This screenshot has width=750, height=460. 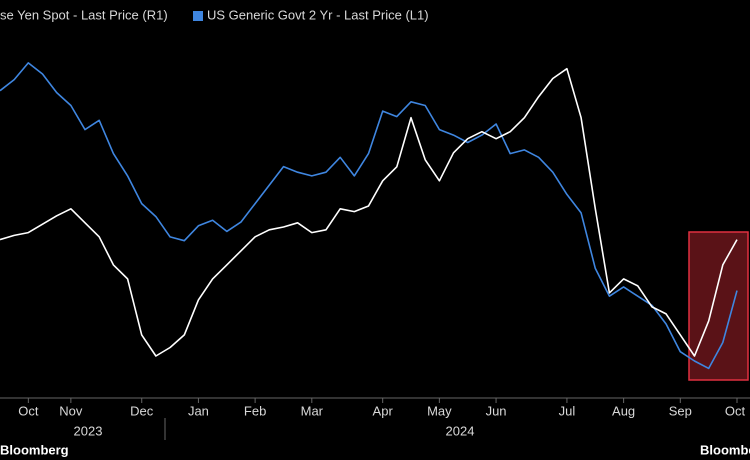 What do you see at coordinates (567, 410) in the screenshot?
I see `x-tick-label: Jul` at bounding box center [567, 410].